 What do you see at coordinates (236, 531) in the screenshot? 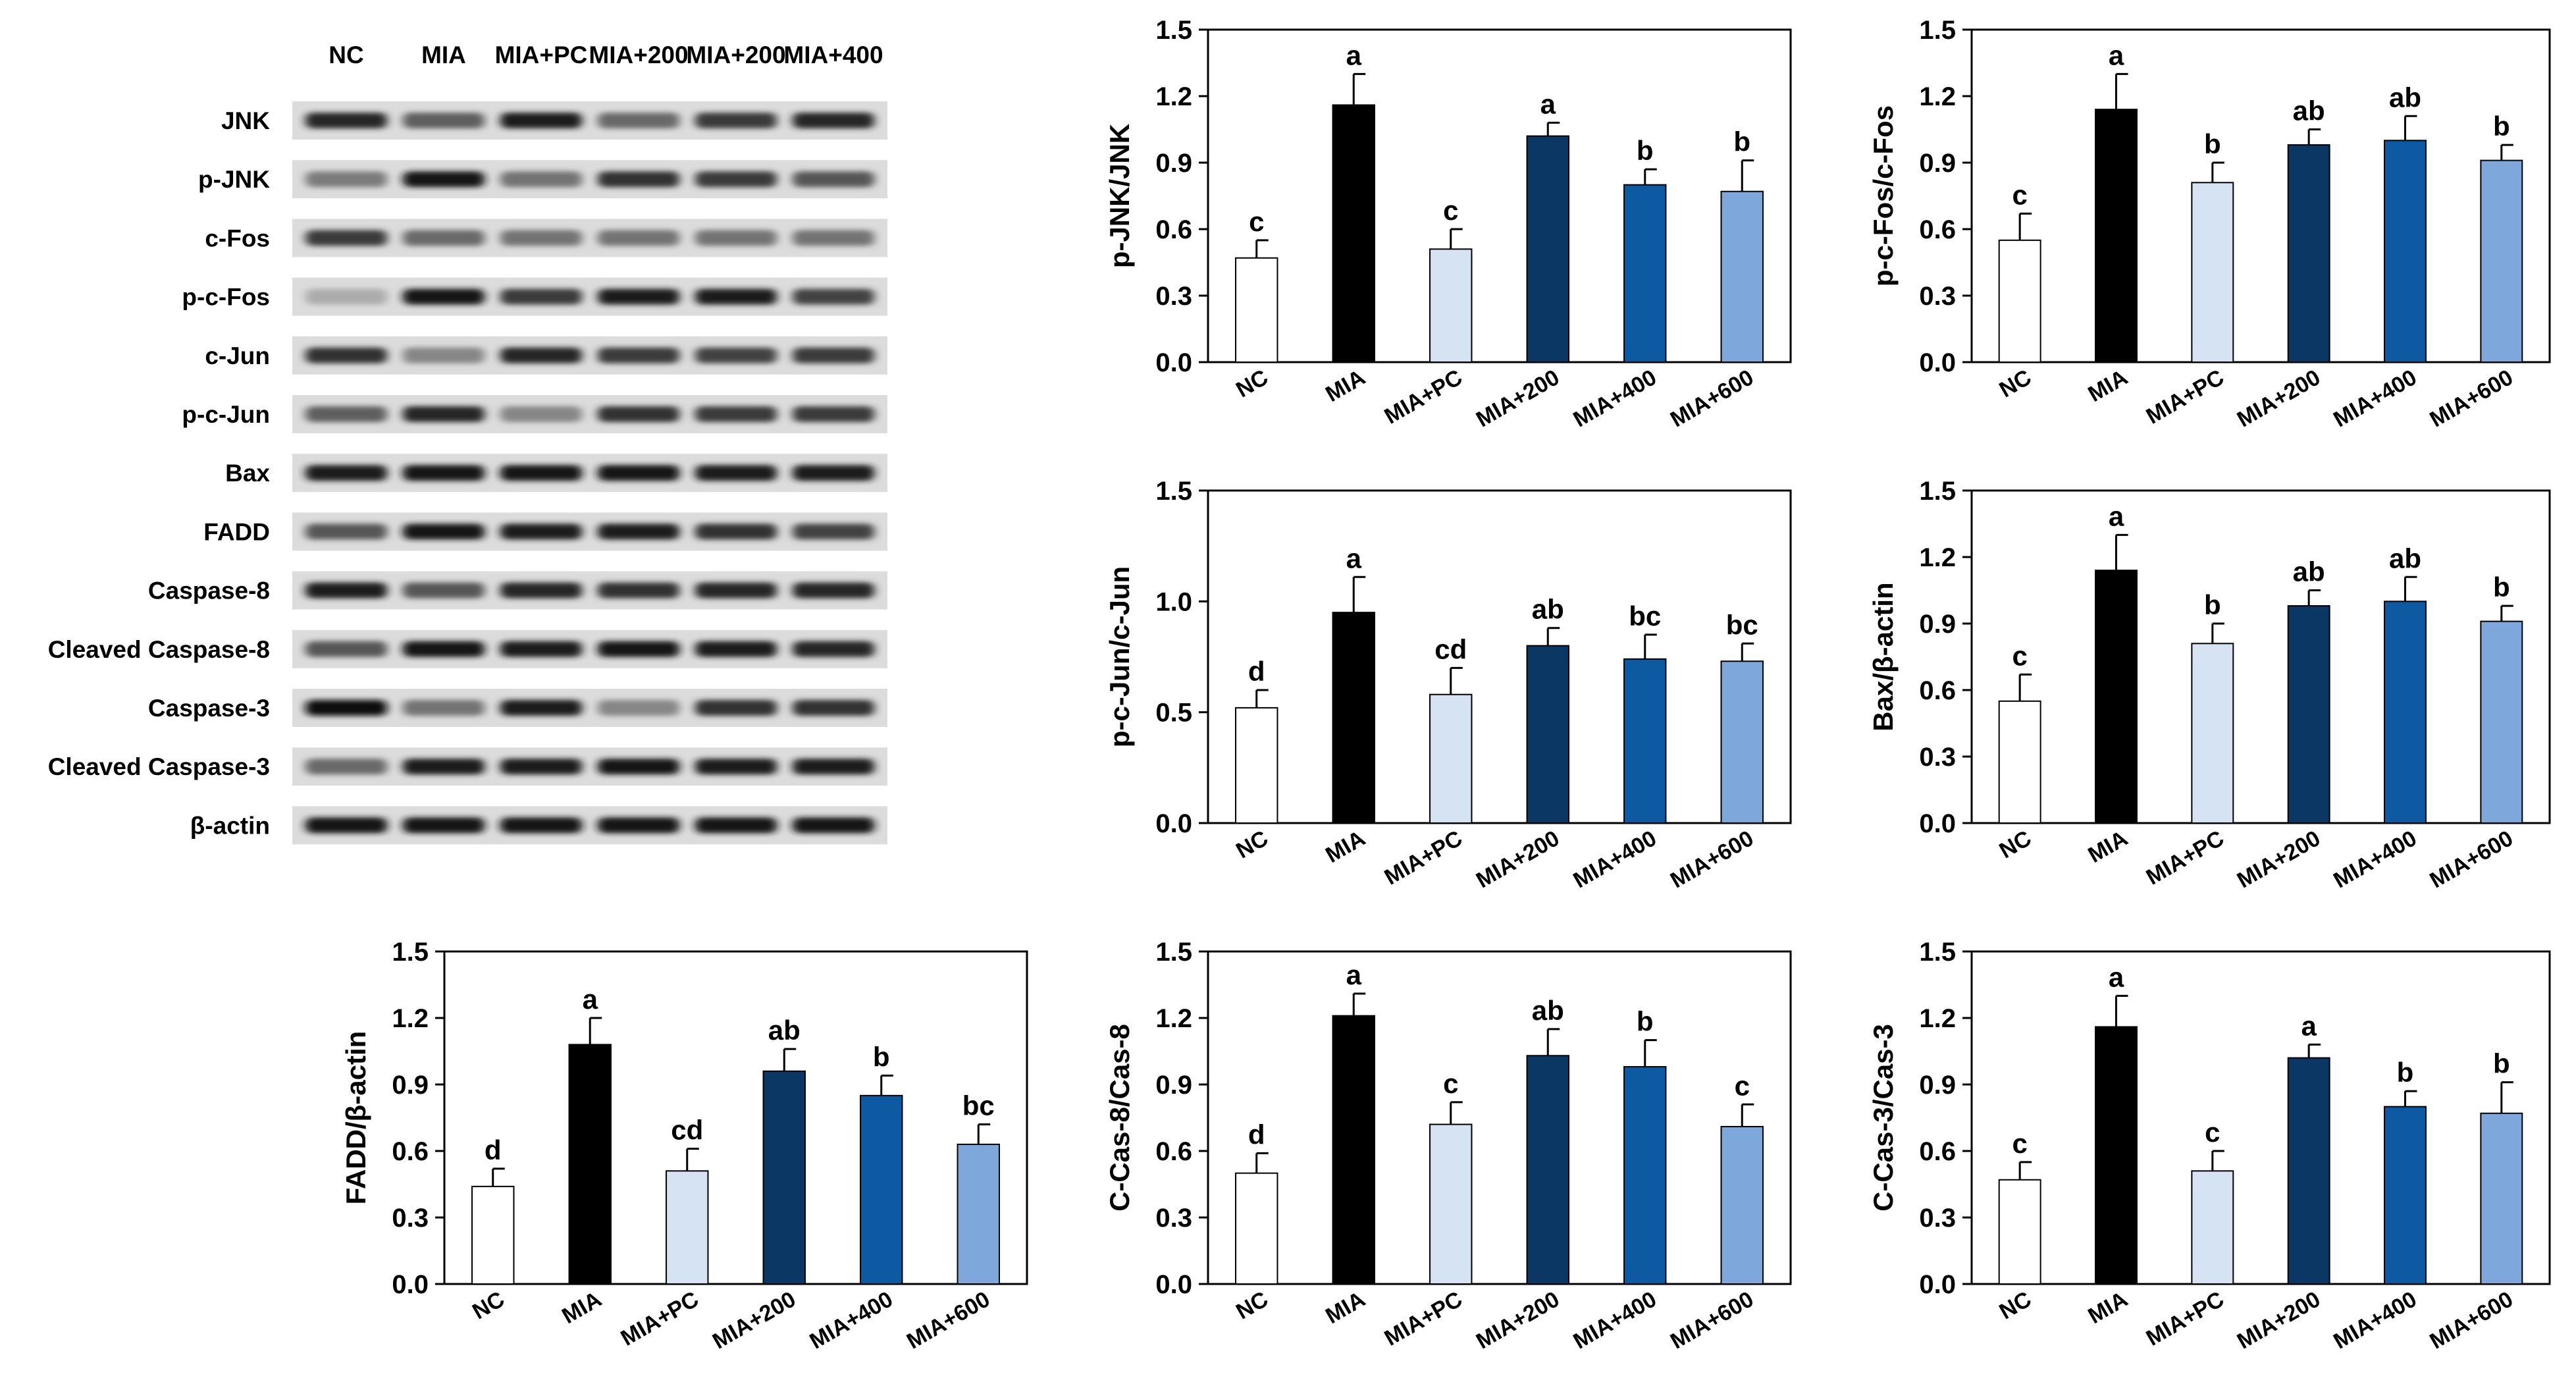
I see `blot-row-label: FADD` at bounding box center [236, 531].